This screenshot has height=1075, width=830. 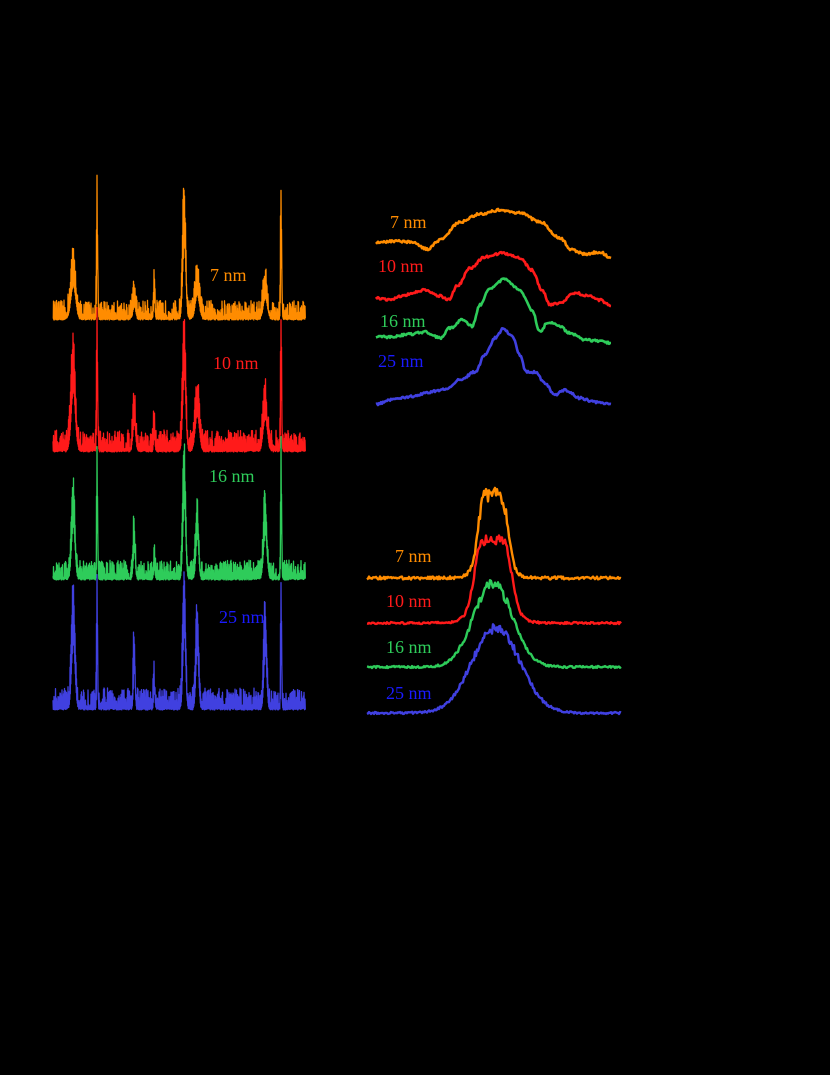 I want to click on trace-rt-25nm, so click(x=493, y=366).